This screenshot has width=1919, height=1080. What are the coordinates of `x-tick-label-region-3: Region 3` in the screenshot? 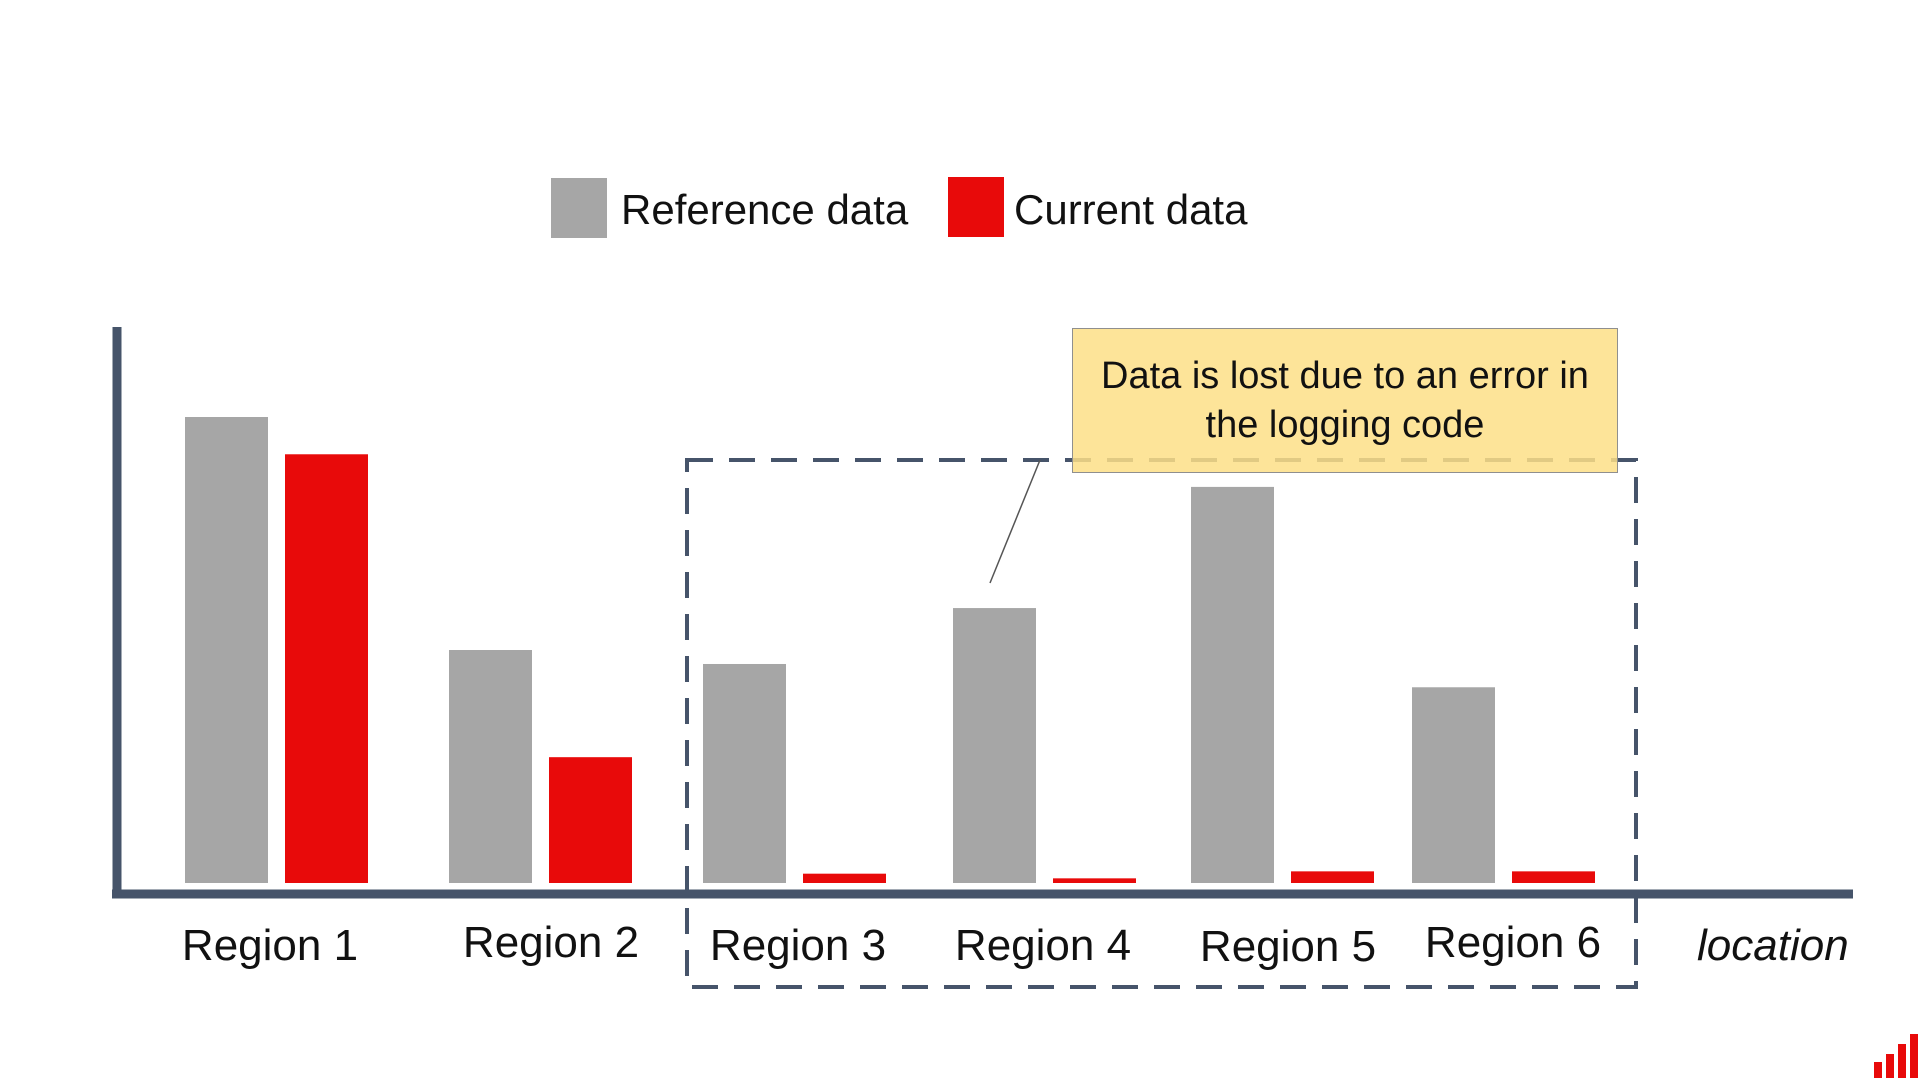 It's located at (798, 945).